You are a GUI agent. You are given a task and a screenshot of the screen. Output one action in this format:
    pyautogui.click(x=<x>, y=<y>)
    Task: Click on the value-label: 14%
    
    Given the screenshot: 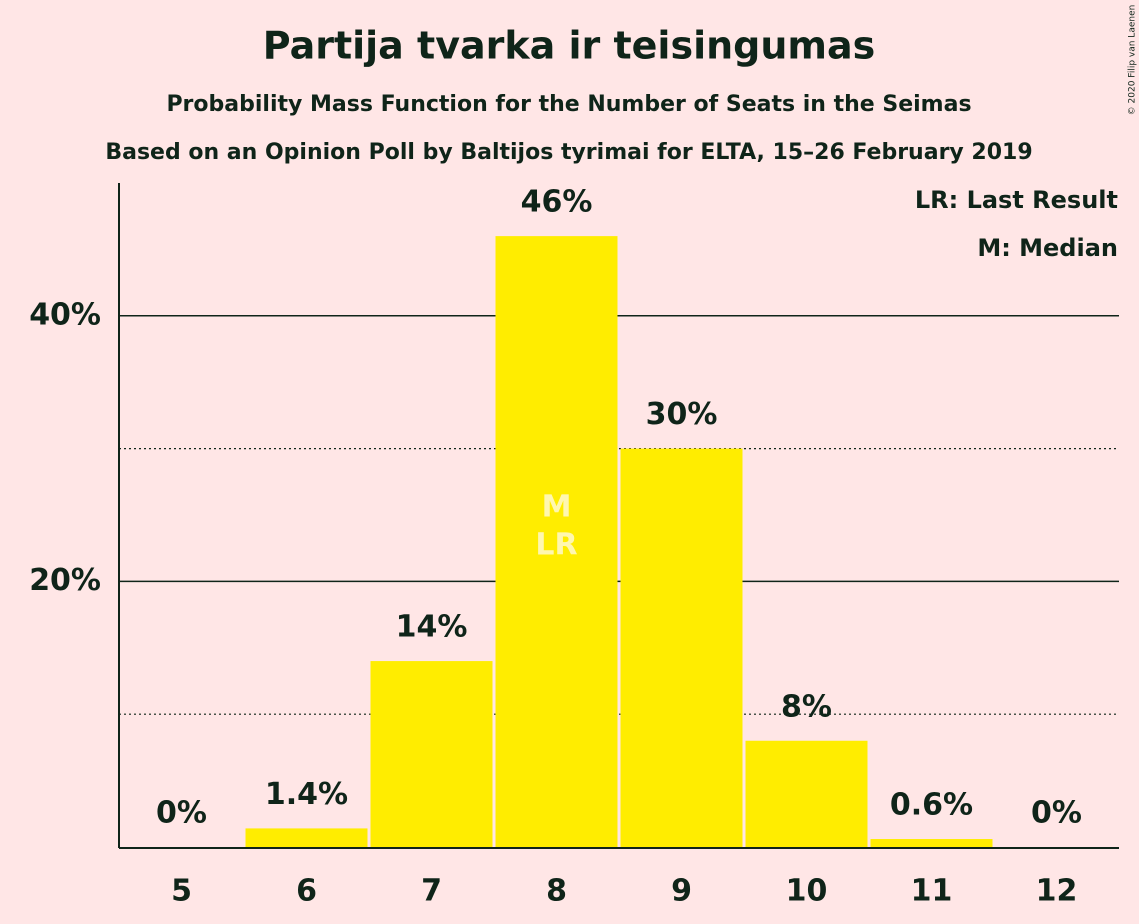 What is the action you would take?
    pyautogui.click(x=432, y=627)
    